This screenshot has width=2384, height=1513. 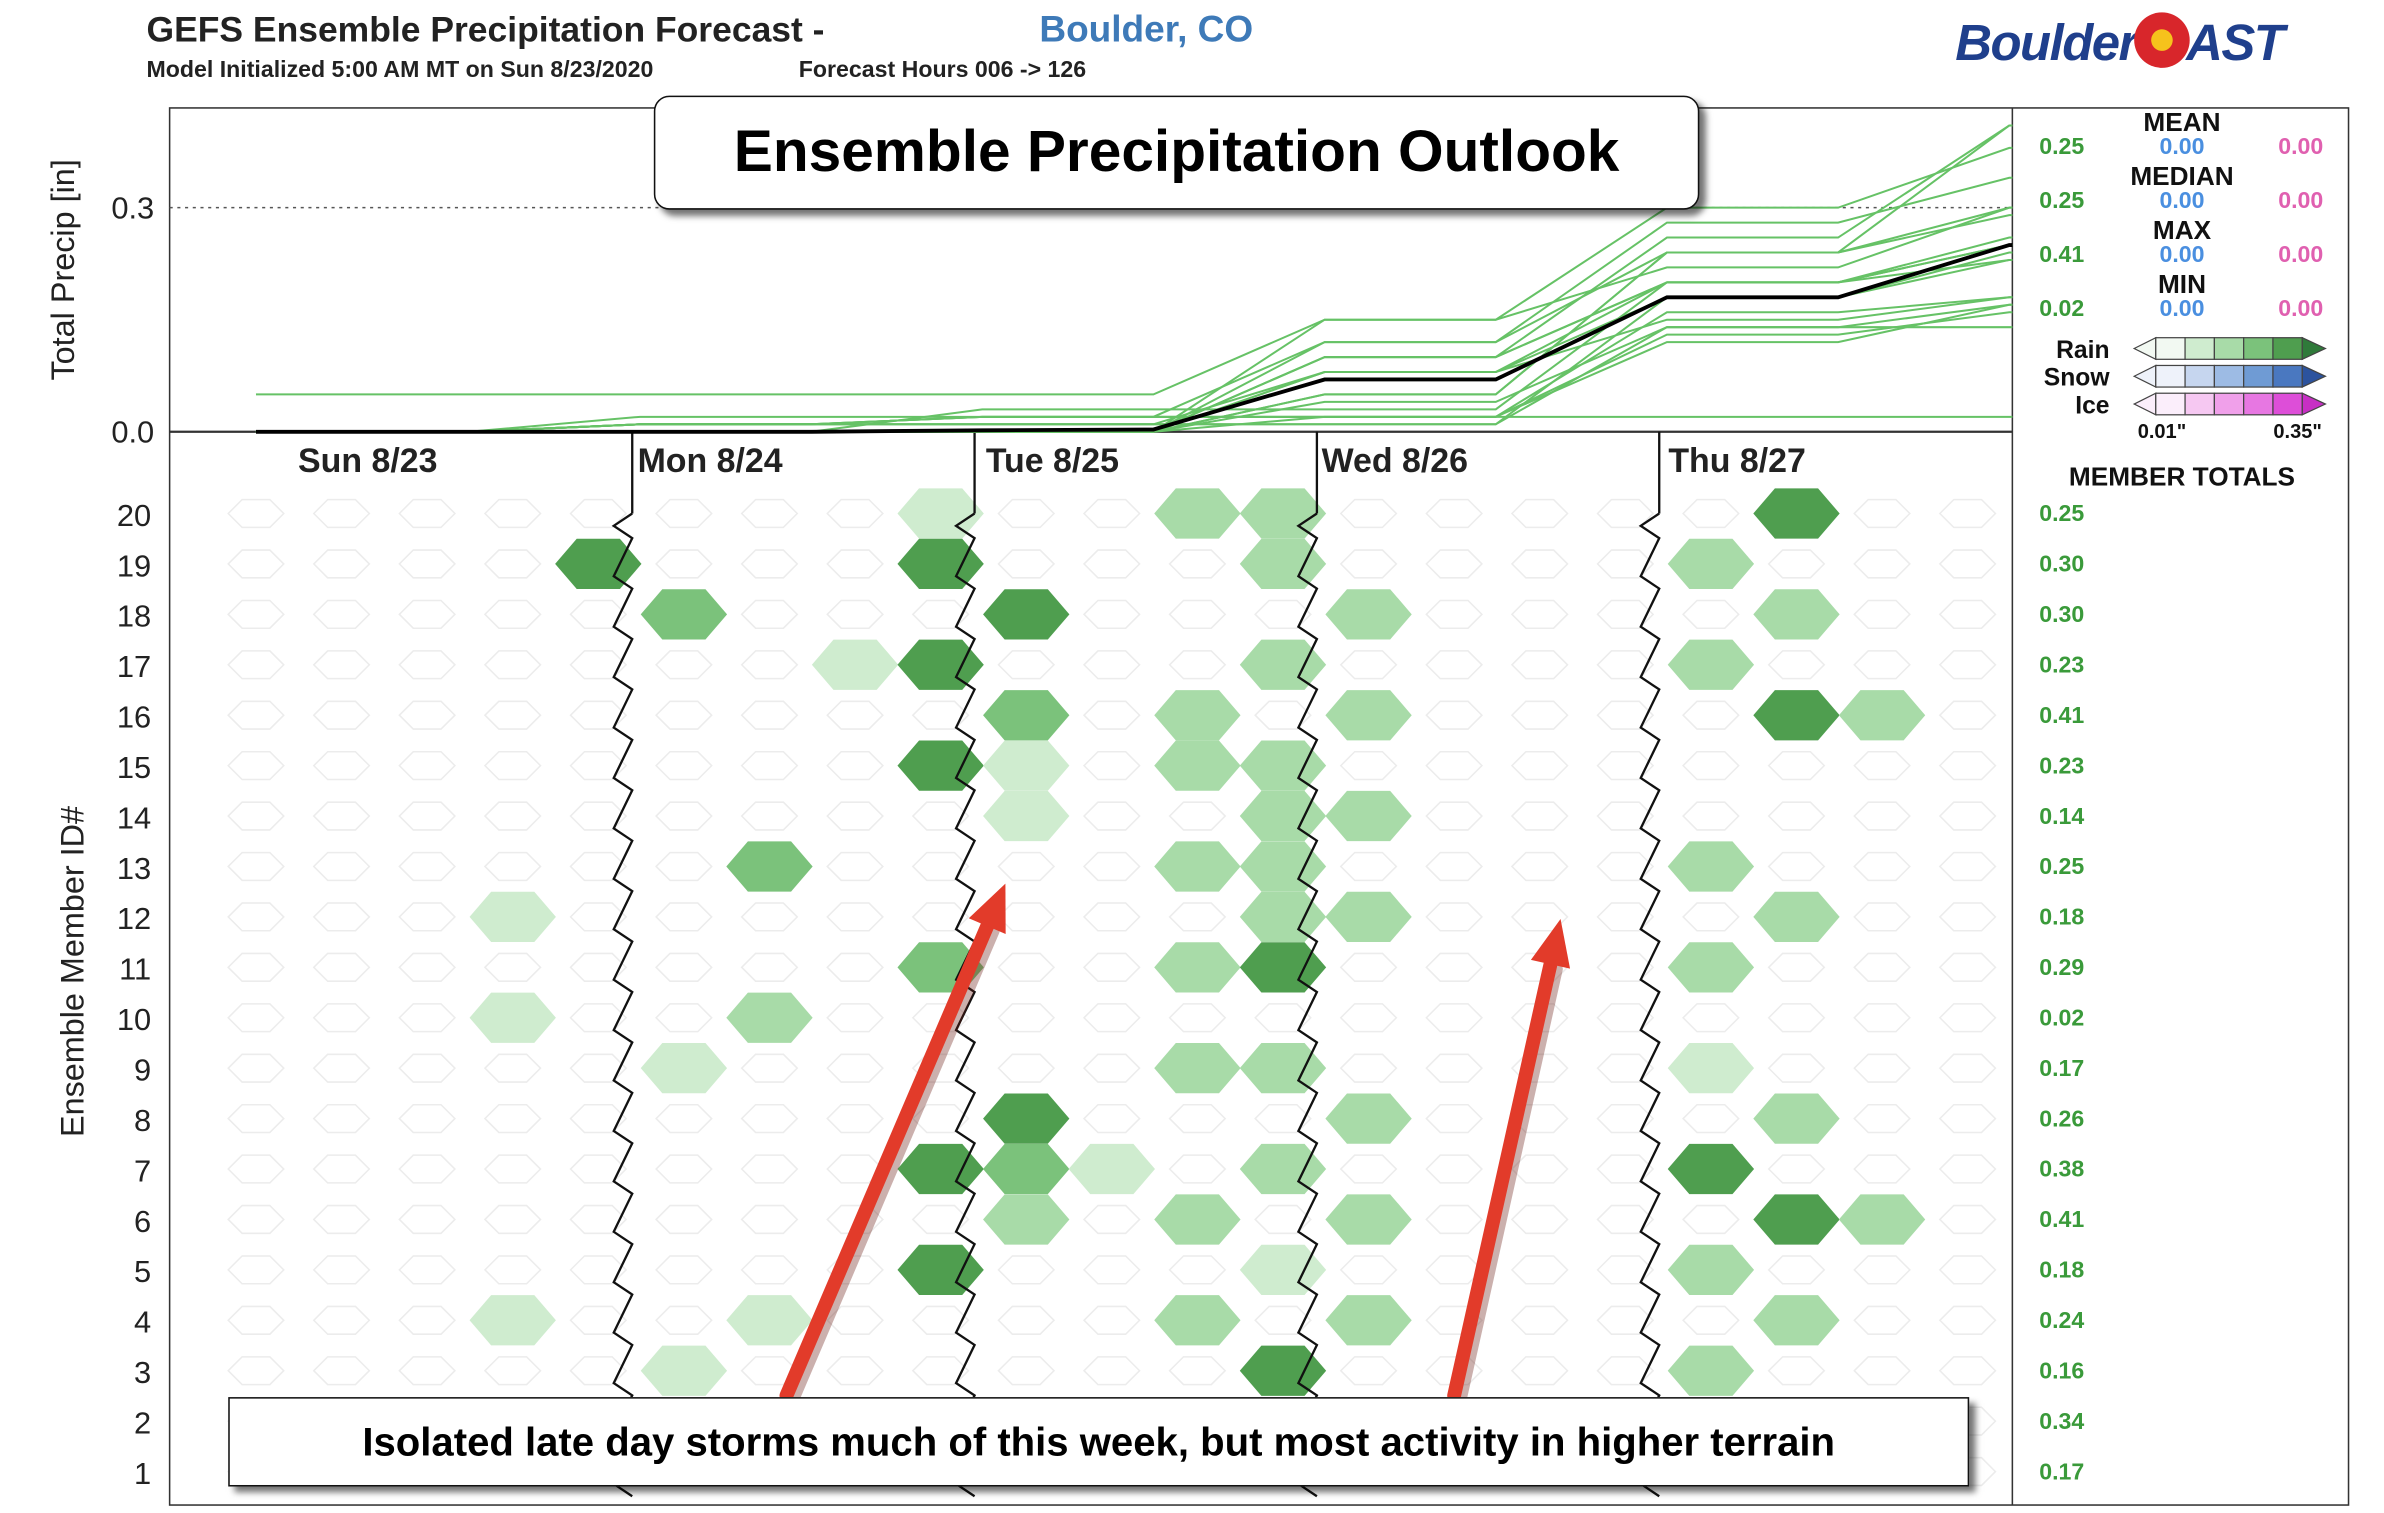 I want to click on member-total-value: 0.16, so click(x=2061, y=1370).